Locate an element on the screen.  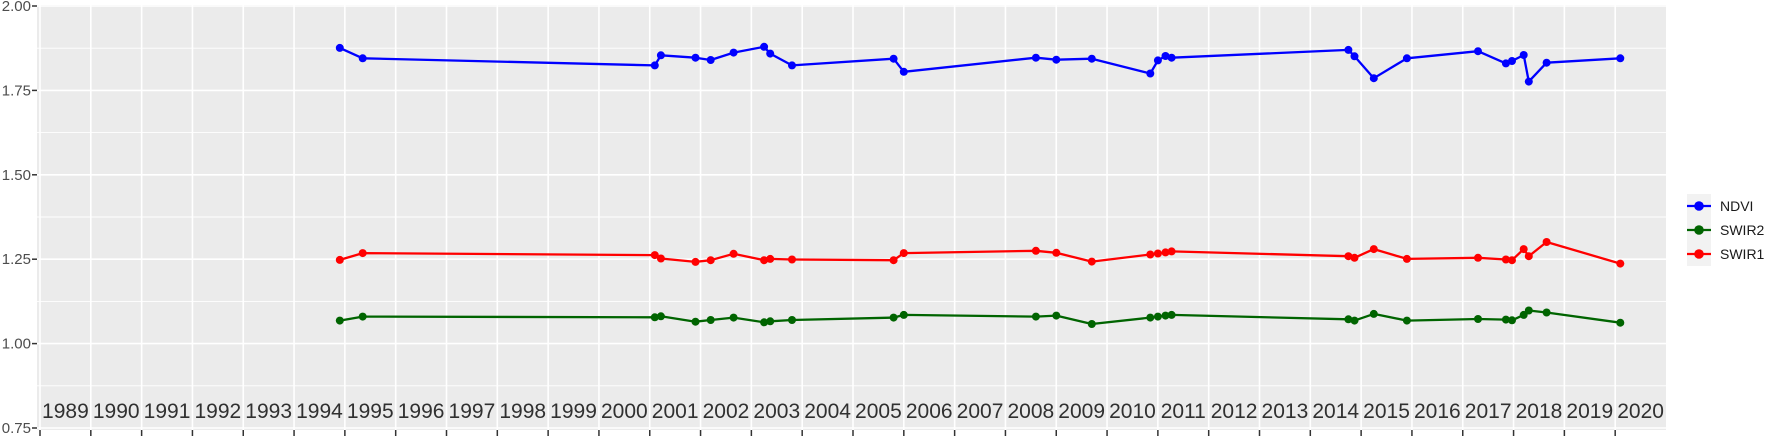
legend-key-swir2 is located at coordinates (1699, 230).